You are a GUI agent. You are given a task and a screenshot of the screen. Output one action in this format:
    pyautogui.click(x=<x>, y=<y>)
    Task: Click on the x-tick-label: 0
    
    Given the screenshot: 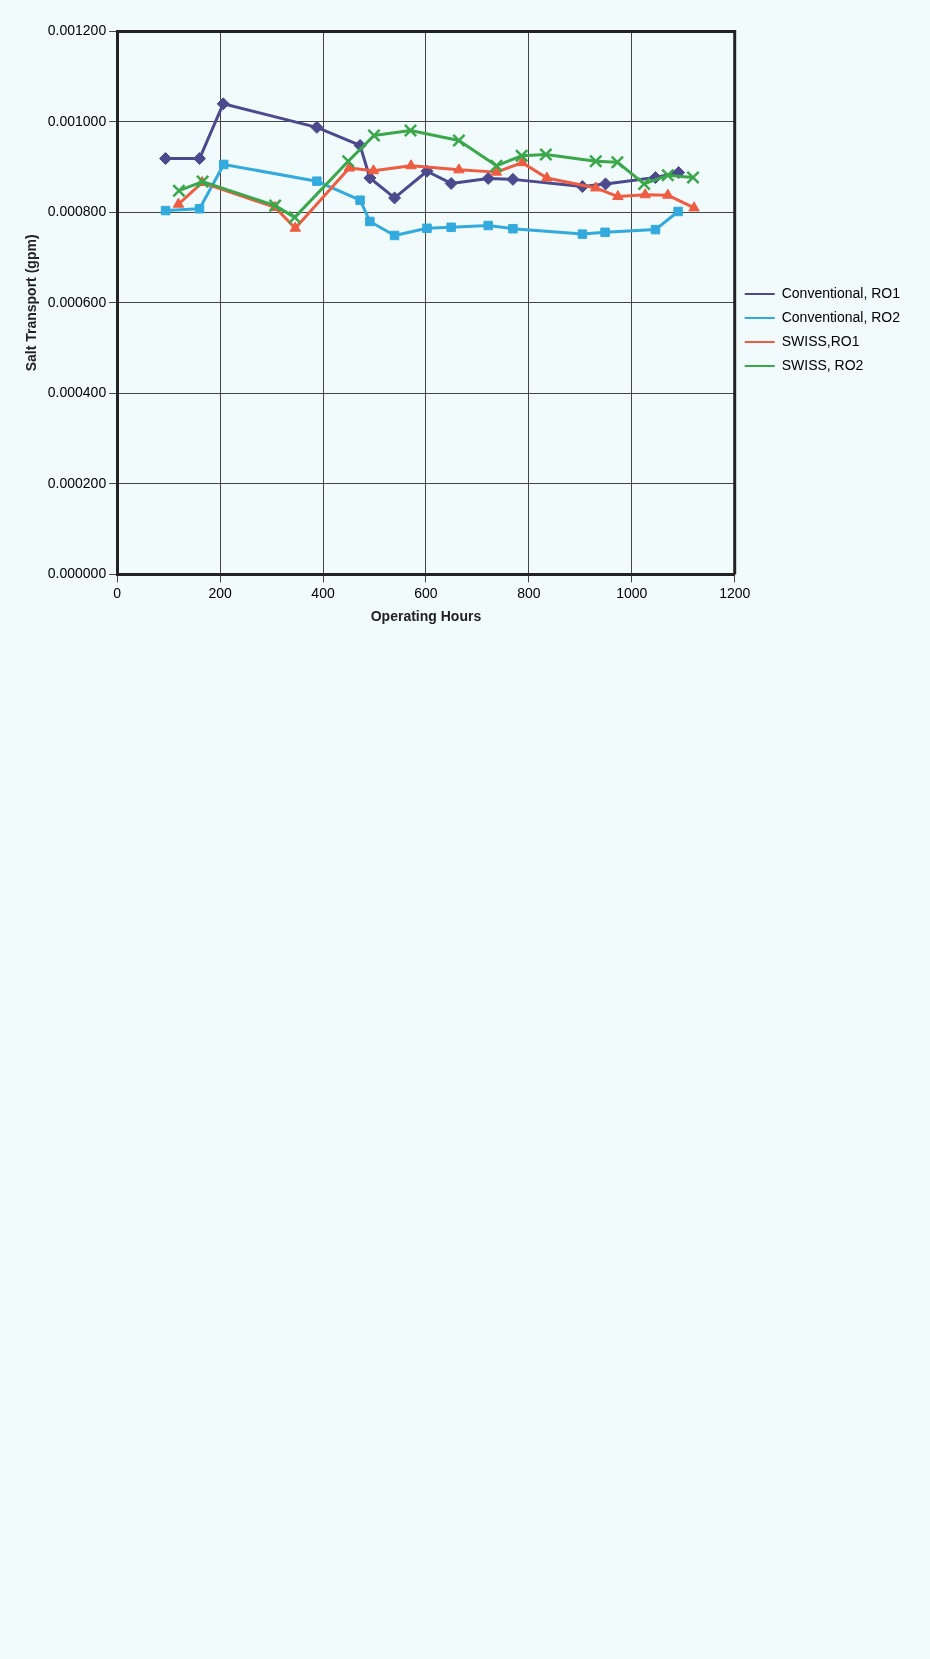 What is the action you would take?
    pyautogui.click(x=117, y=592)
    